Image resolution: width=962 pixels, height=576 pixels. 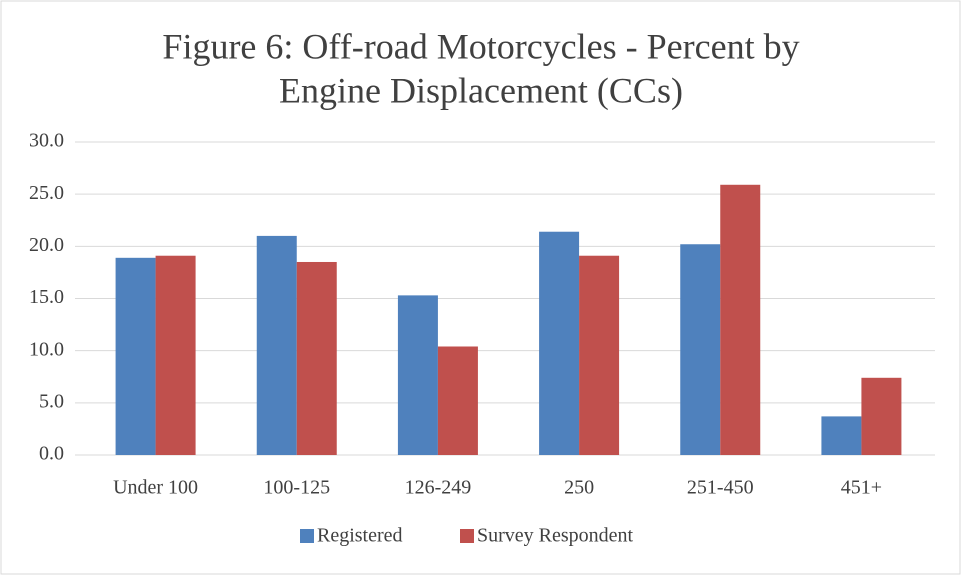 I want to click on y-tick-label: 20.0, so click(x=46, y=245).